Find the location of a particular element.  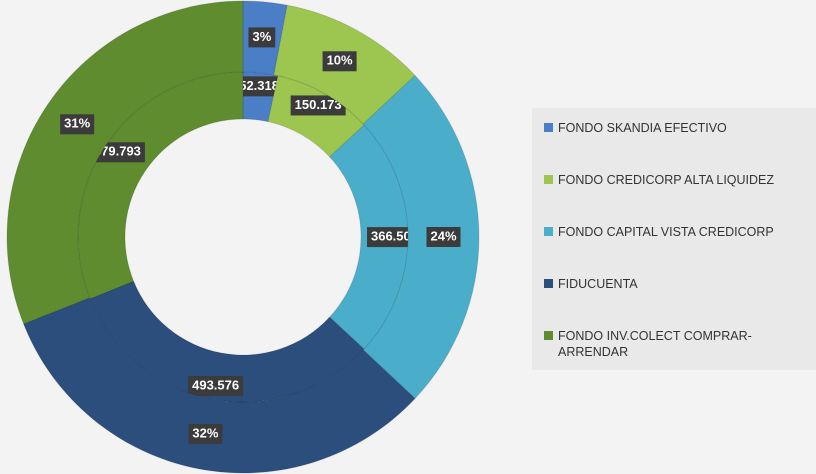

data-label: 3% is located at coordinates (262, 37).